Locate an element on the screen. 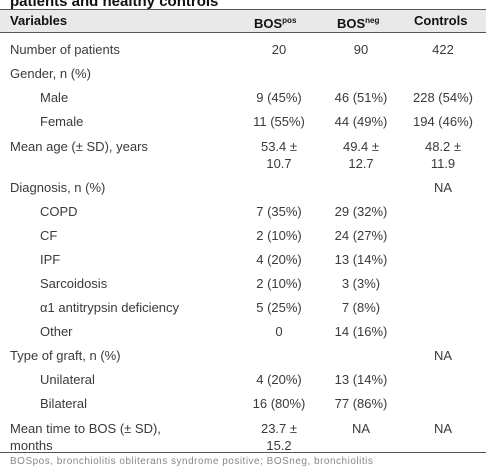 The height and width of the screenshot is (468, 486). row-label: Number of patients is located at coordinates (65, 49).